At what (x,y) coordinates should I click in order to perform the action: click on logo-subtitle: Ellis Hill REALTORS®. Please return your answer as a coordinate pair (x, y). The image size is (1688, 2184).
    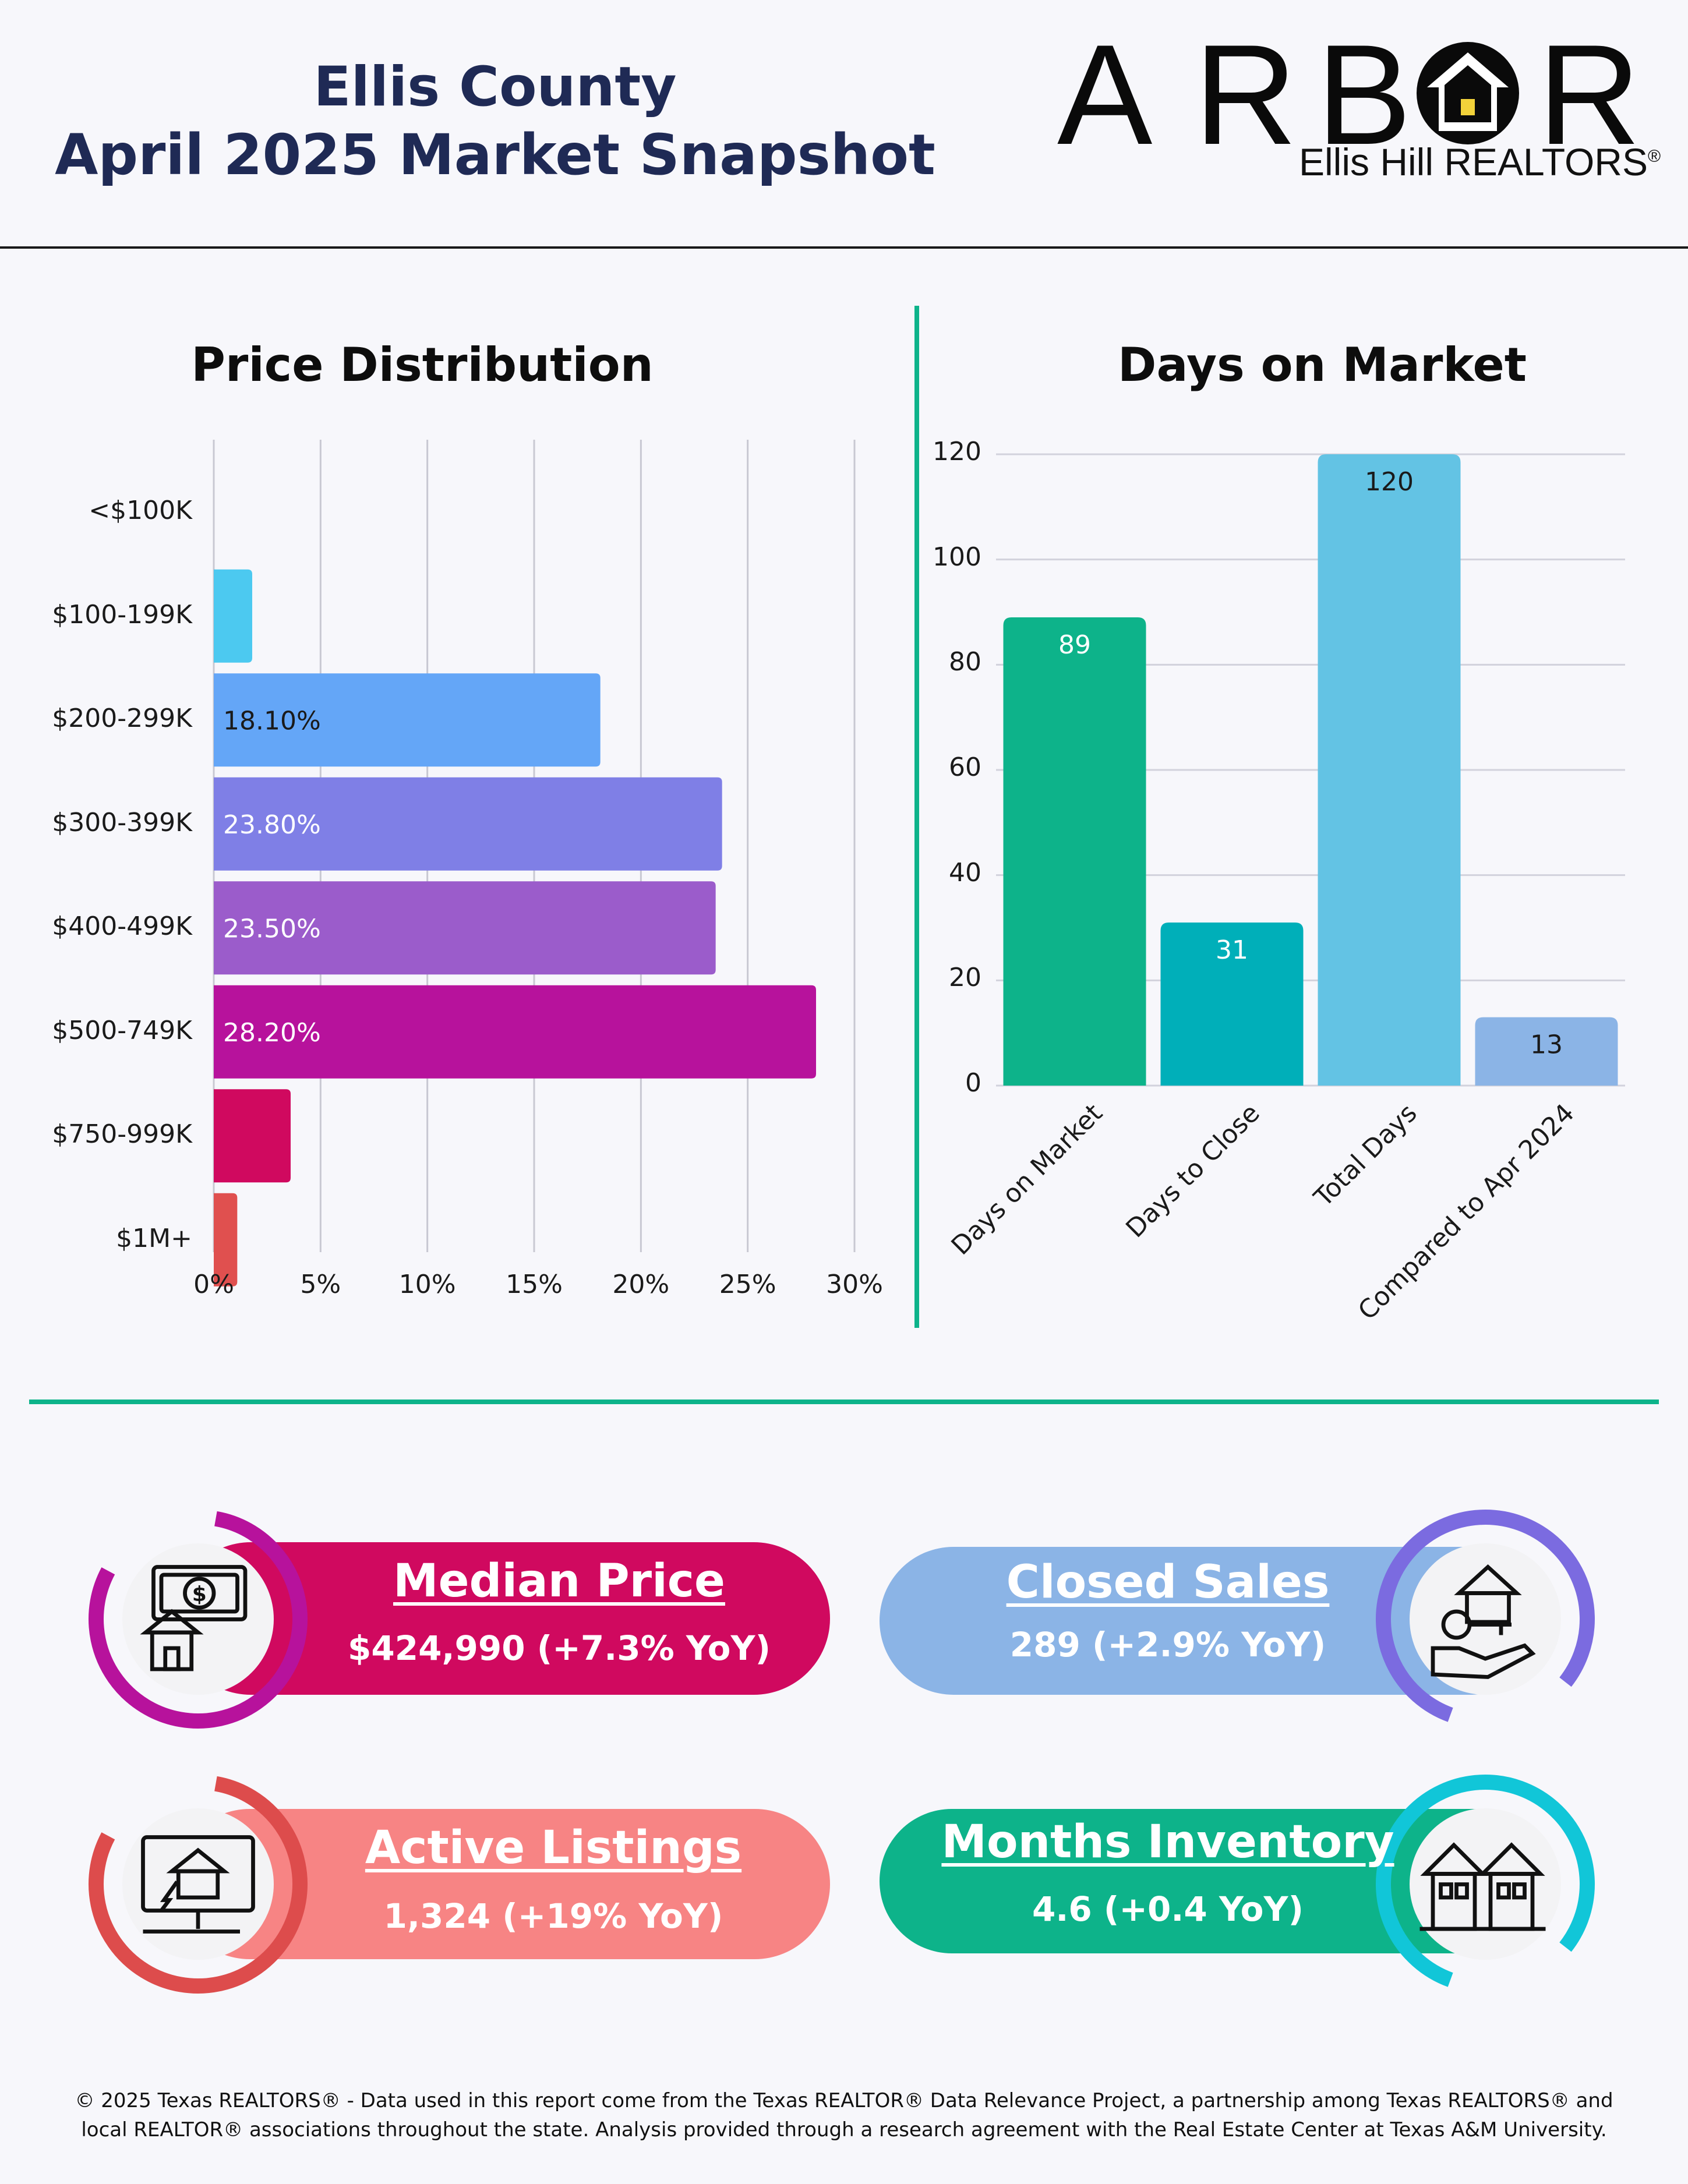
    Looking at the image, I should click on (1480, 162).